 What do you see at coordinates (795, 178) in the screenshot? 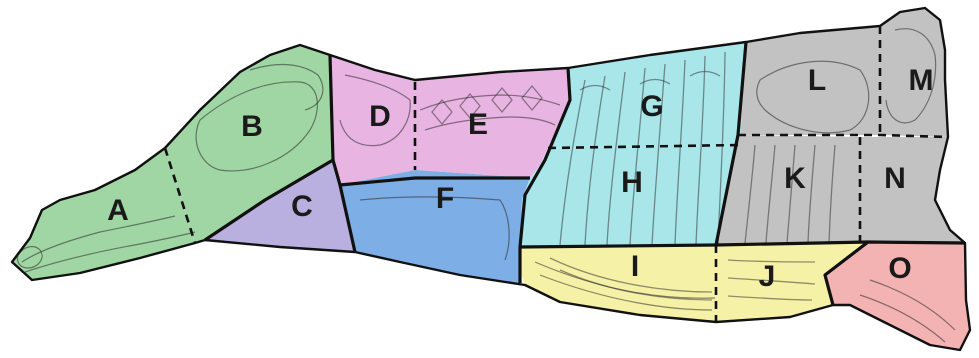
I see `label-k: K` at bounding box center [795, 178].